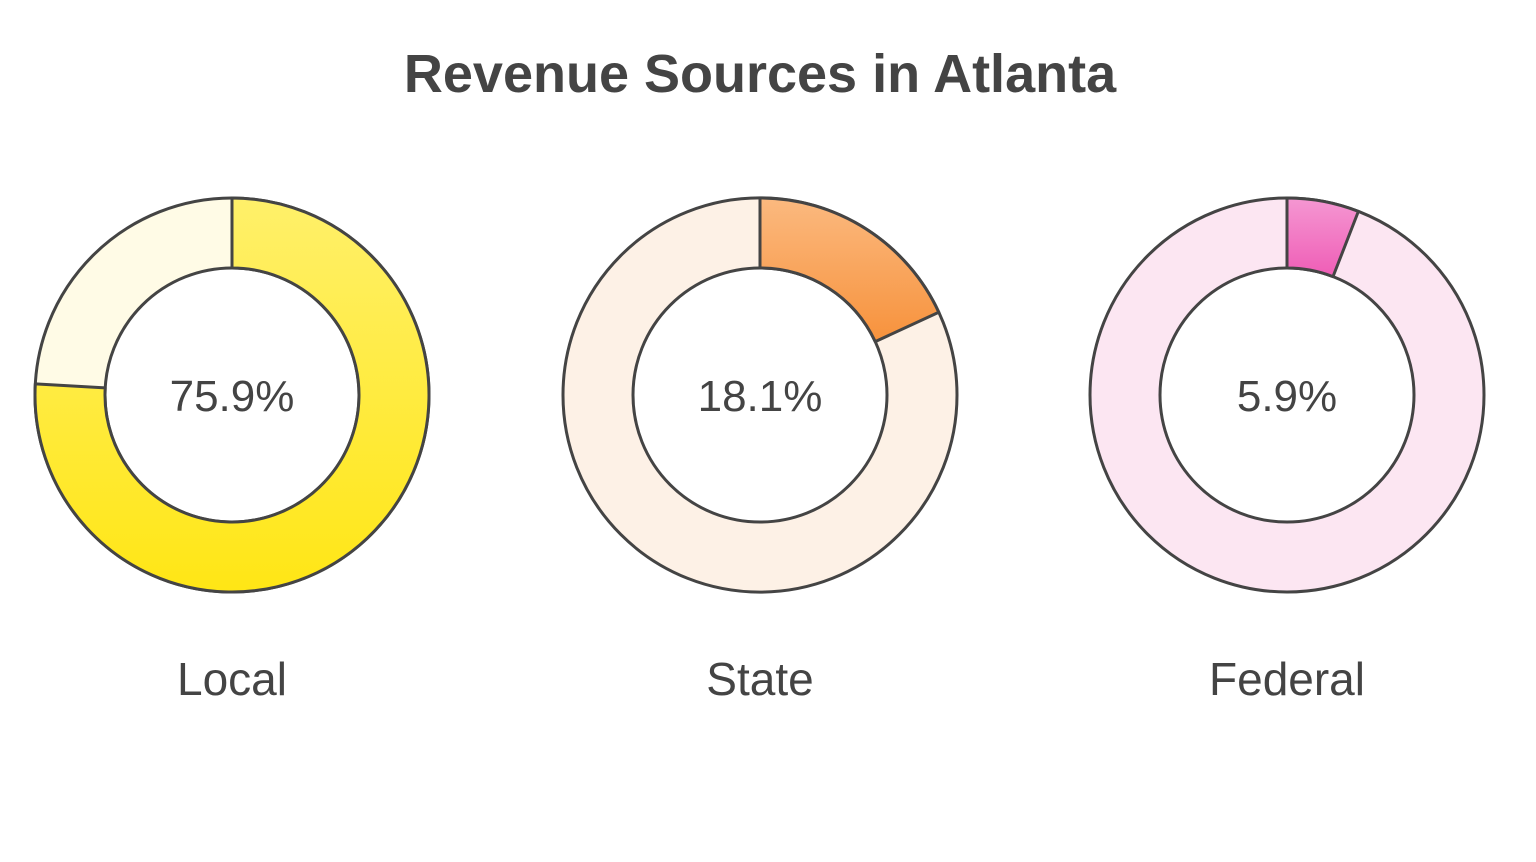 This screenshot has height=862, width=1536. Describe the element at coordinates (232, 679) in the screenshot. I see `category-label: Local` at that location.